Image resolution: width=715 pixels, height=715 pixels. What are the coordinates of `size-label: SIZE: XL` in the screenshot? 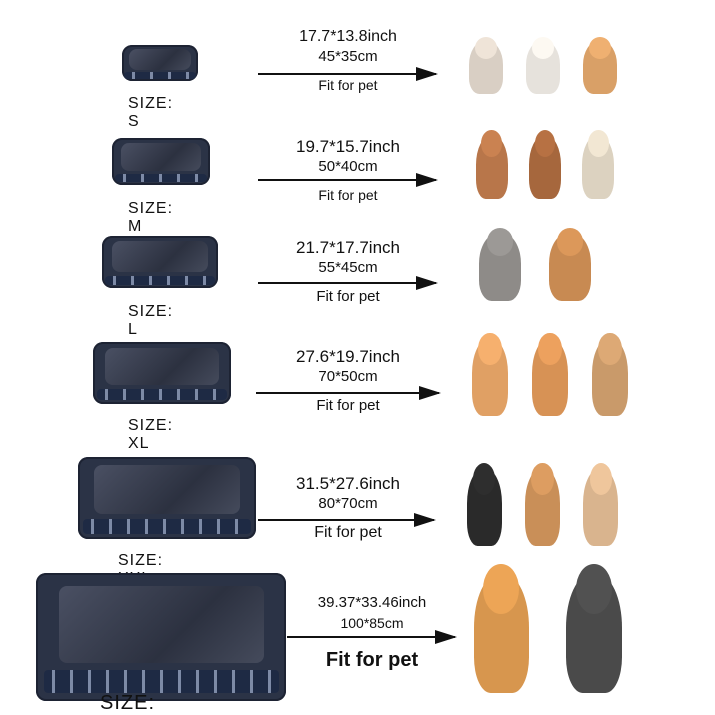 It's located at (150, 435).